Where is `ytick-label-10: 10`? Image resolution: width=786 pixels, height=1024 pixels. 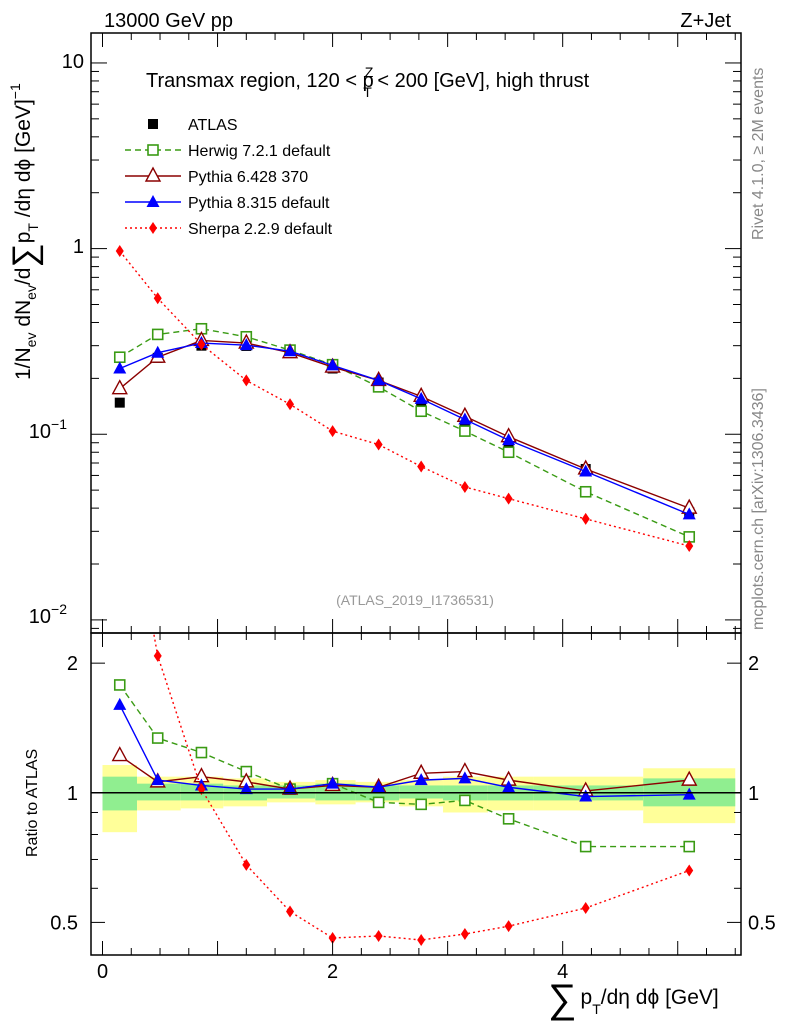
ytick-label-10: 10 is located at coordinates (73, 62).